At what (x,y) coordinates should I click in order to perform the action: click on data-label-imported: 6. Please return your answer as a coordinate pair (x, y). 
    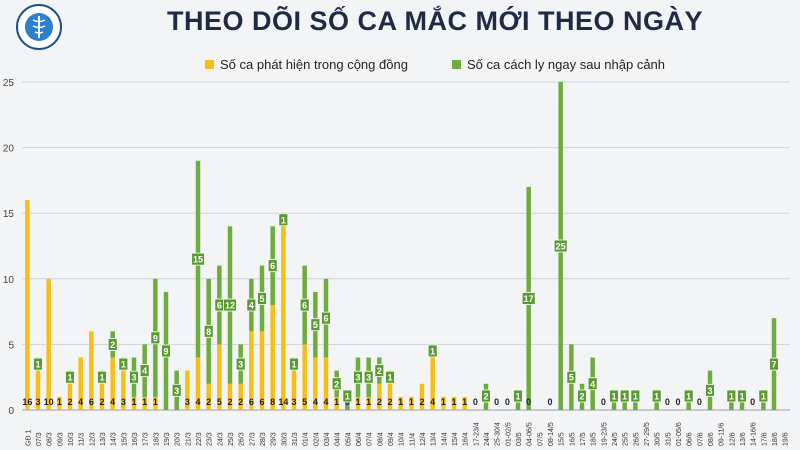
    Looking at the image, I should click on (219, 306).